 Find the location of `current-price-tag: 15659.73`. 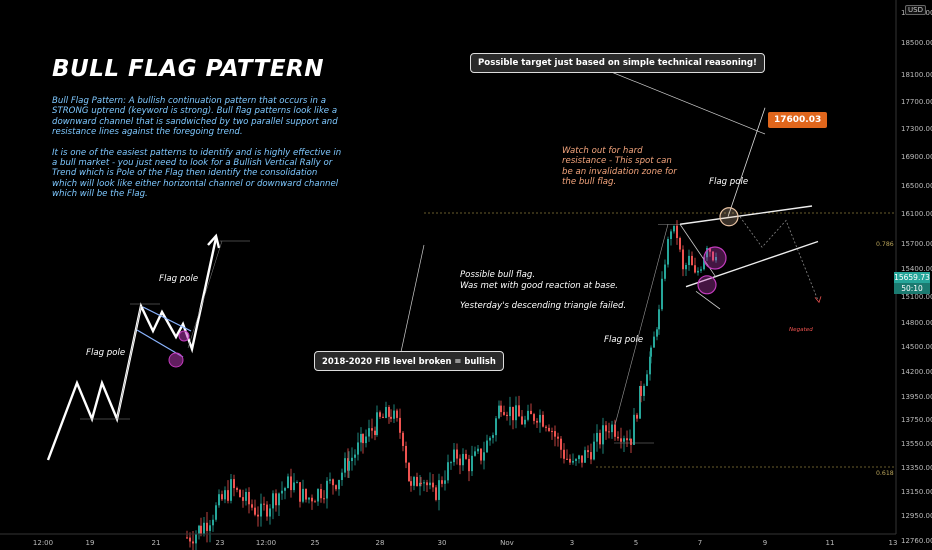

current-price-tag: 15659.73 is located at coordinates (912, 277).